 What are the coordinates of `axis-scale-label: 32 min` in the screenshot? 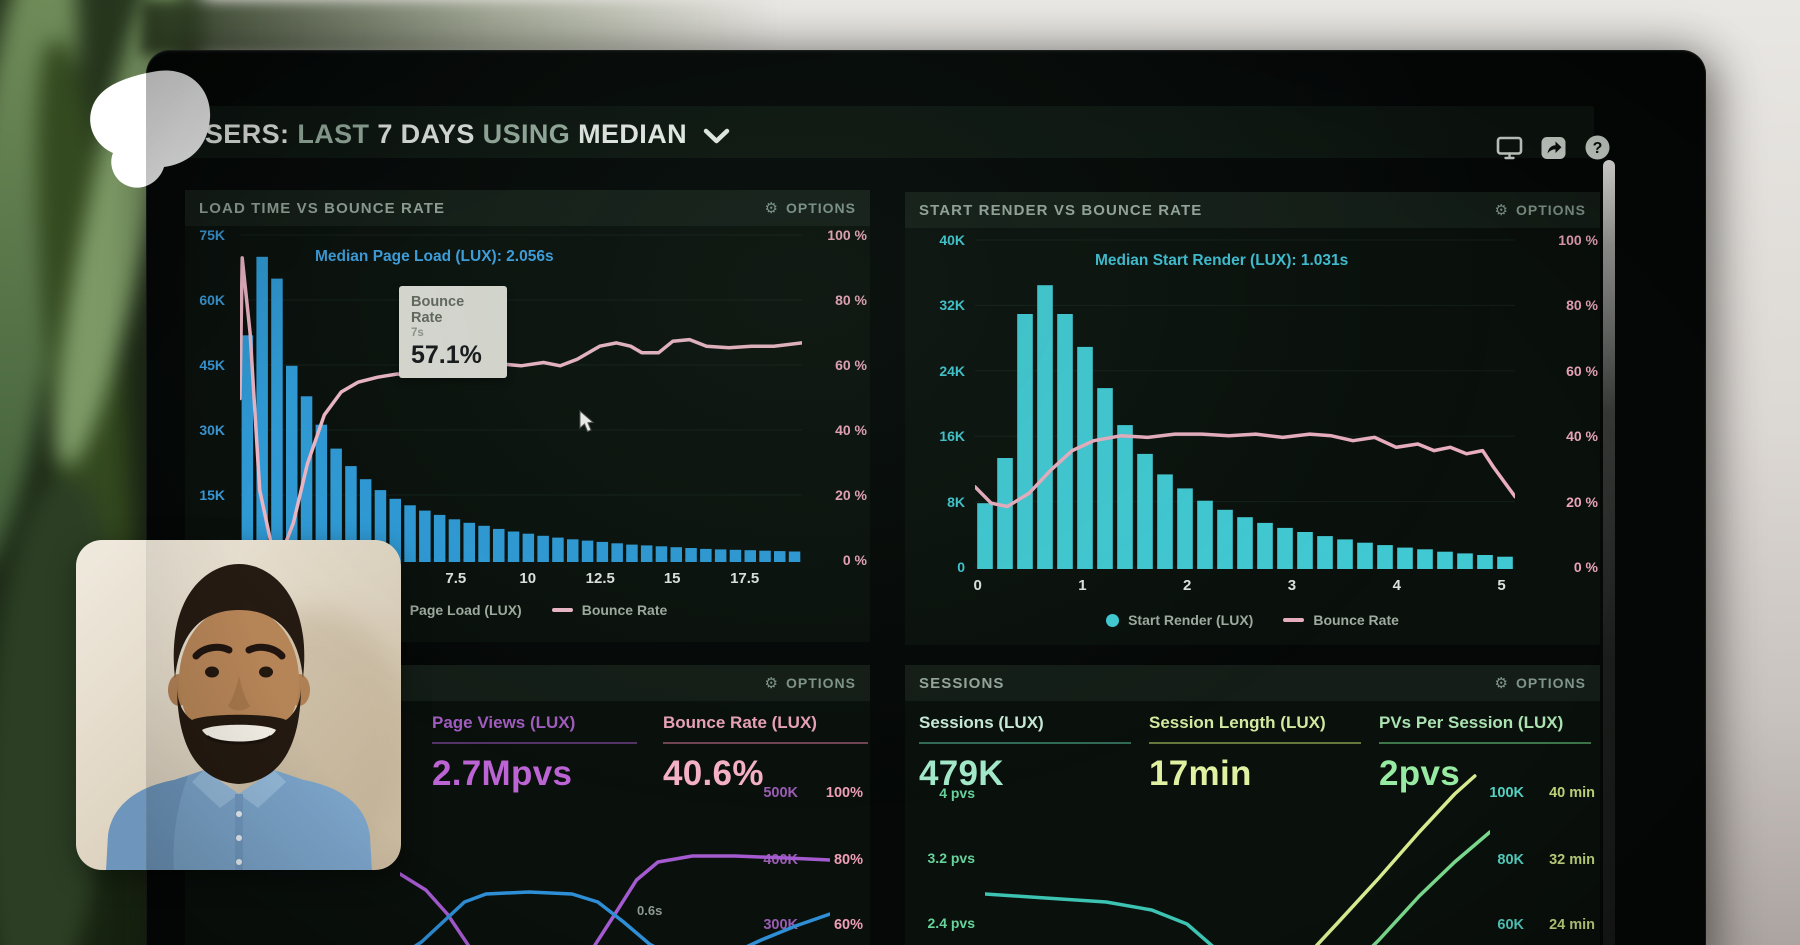 It's located at (1572, 860).